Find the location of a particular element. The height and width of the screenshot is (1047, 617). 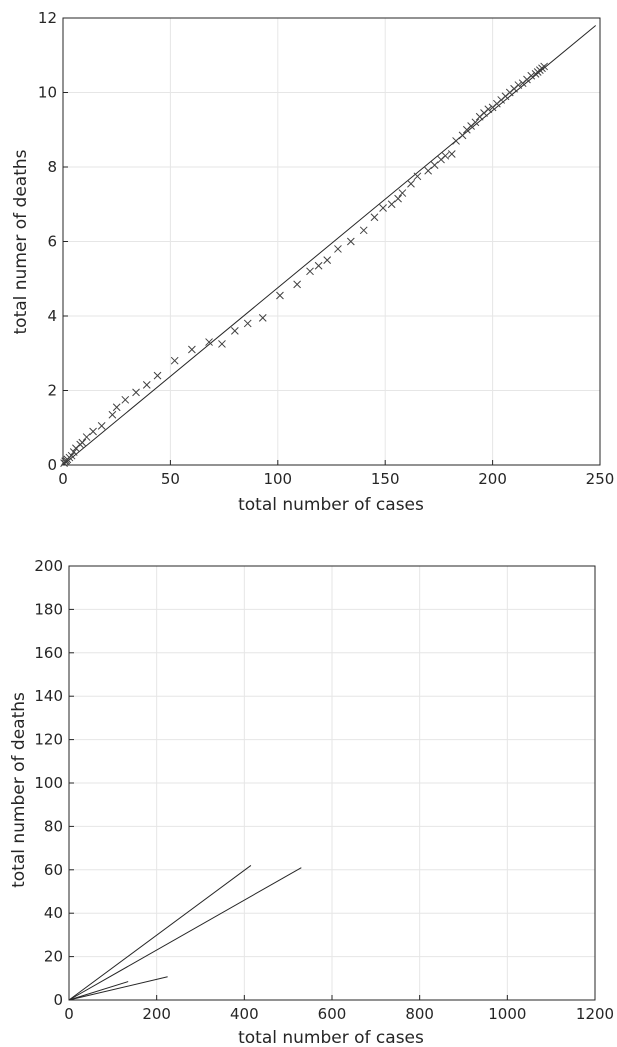

y-tick-label: 0 is located at coordinates (58, 1000).